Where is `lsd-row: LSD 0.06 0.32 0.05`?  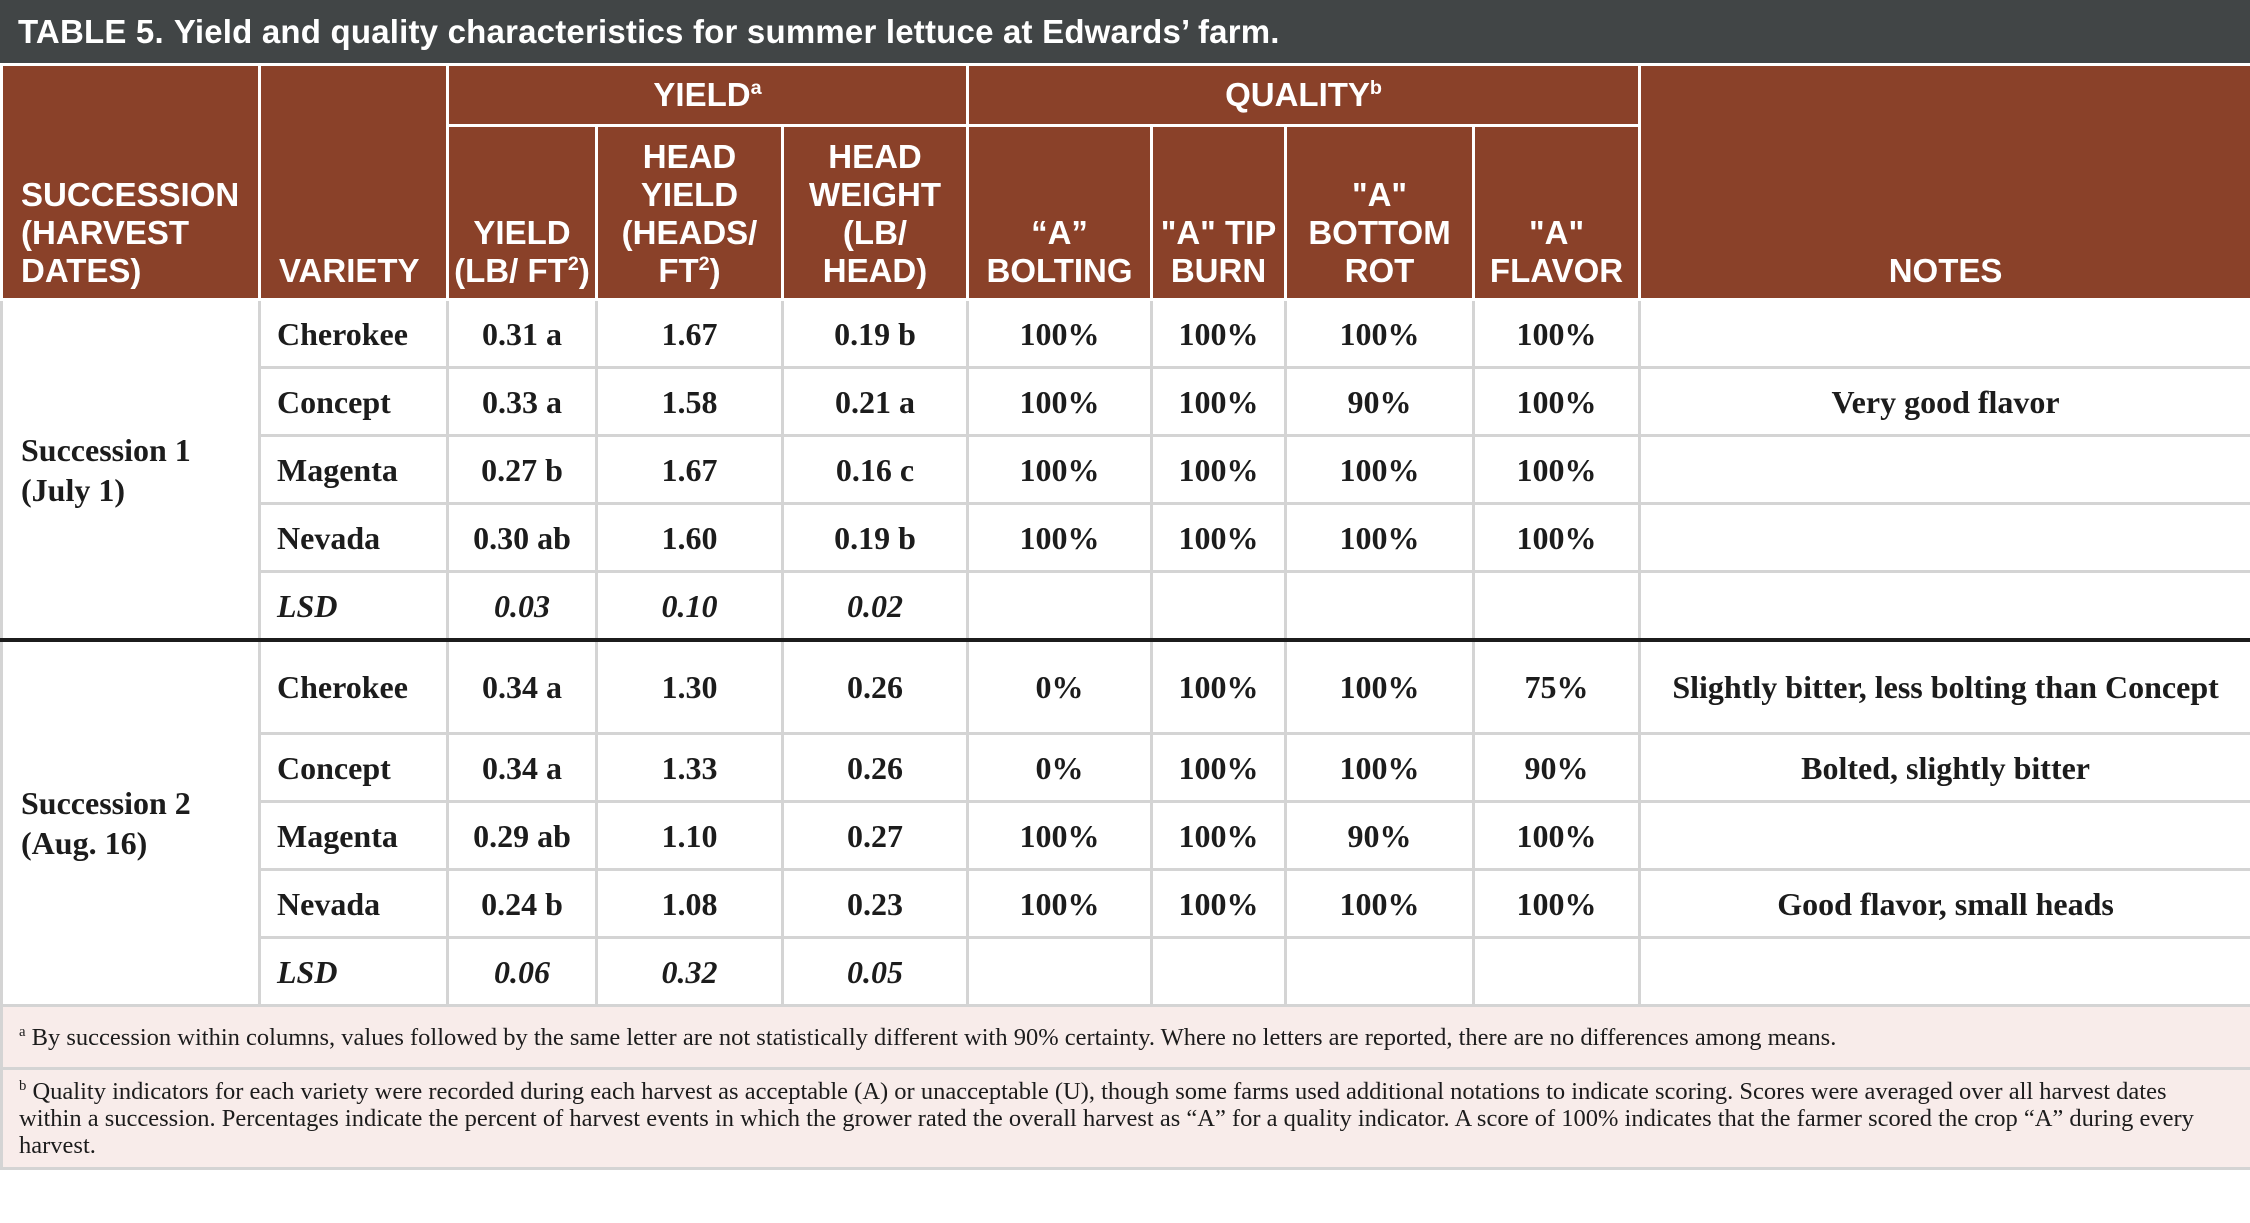 lsd-row: LSD 0.06 0.32 0.05 is located at coordinates (1126, 971).